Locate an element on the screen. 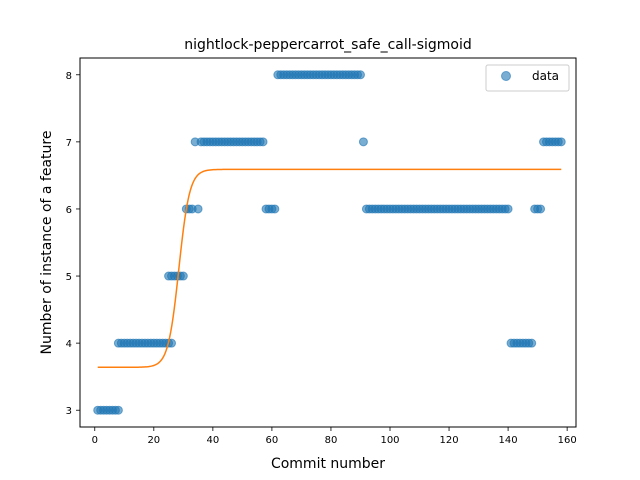 The height and width of the screenshot is (480, 640). x-tick-label: 100 is located at coordinates (389, 440).